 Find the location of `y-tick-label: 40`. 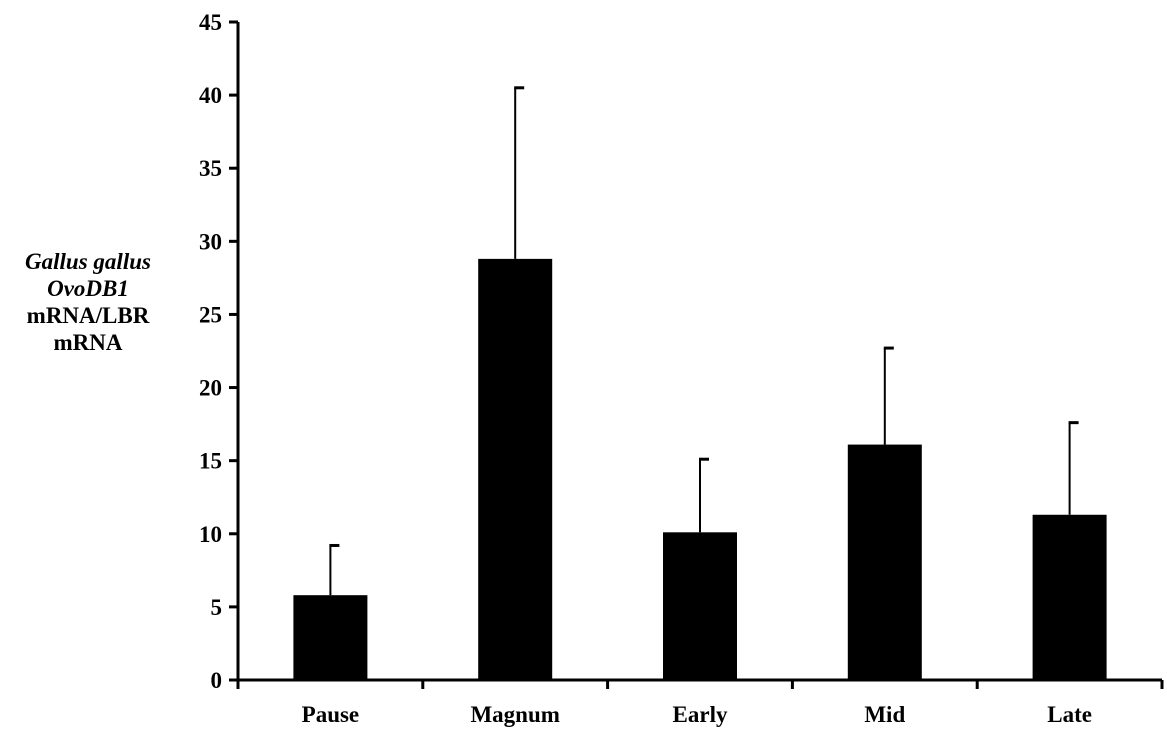

y-tick-label: 40 is located at coordinates (210, 95).